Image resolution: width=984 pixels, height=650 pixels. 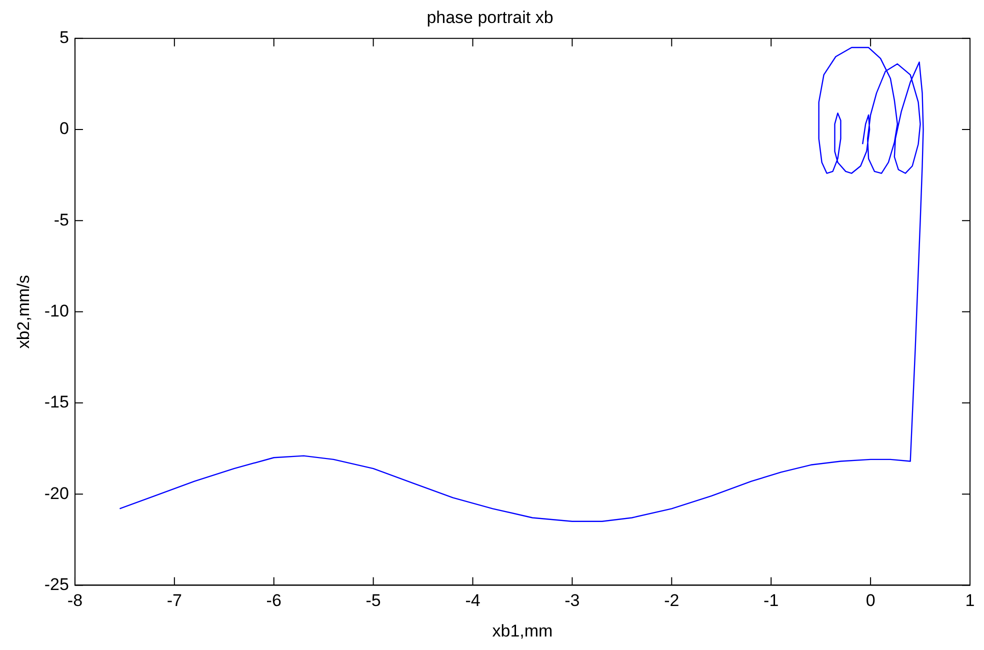 I want to click on y-tick-label: -20, so click(x=56, y=493).